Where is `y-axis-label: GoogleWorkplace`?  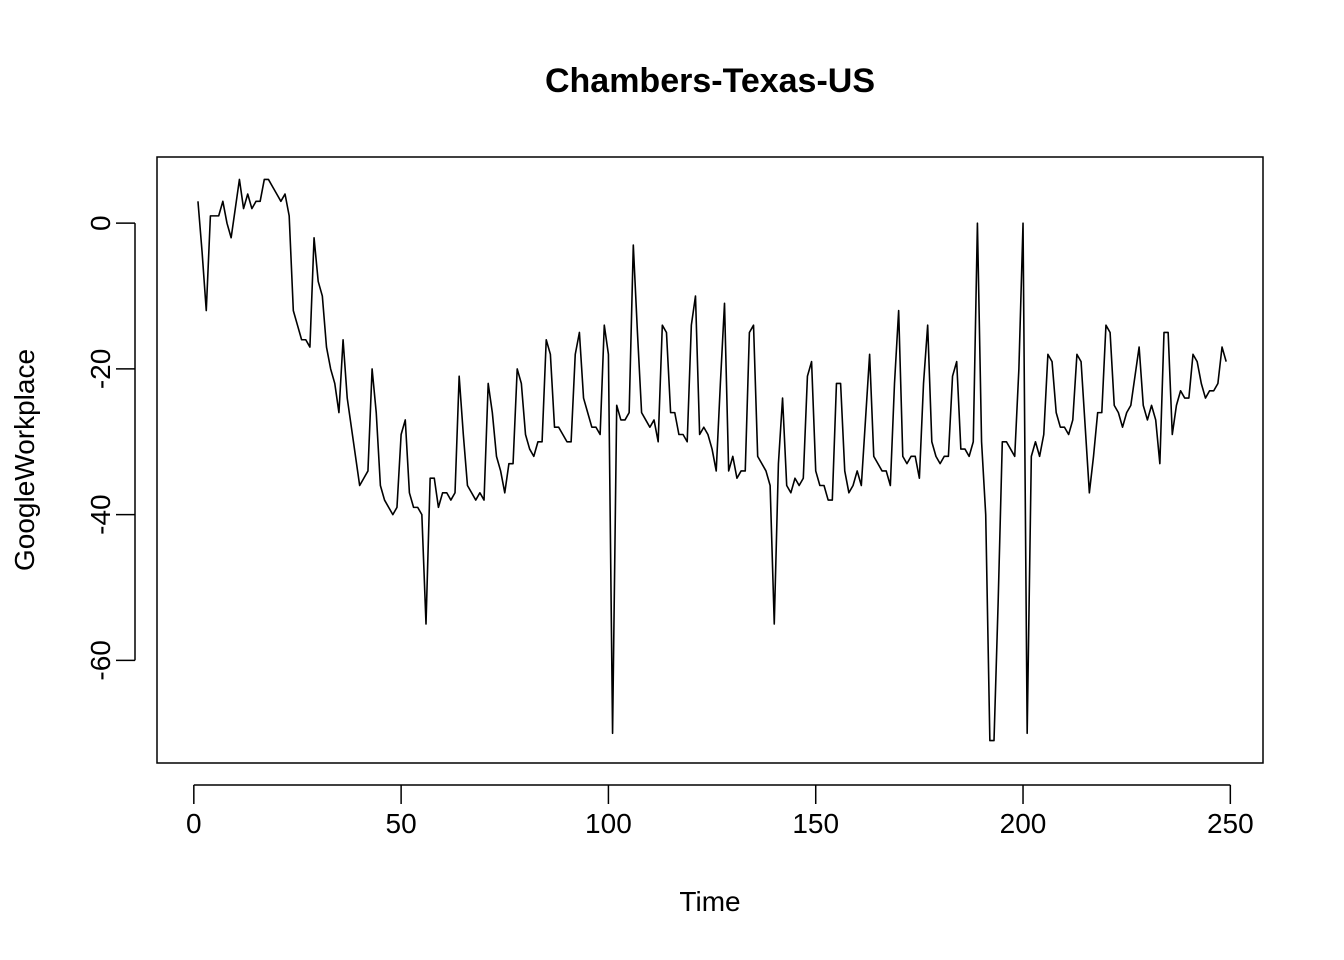 y-axis-label: GoogleWorkplace is located at coordinates (24, 460).